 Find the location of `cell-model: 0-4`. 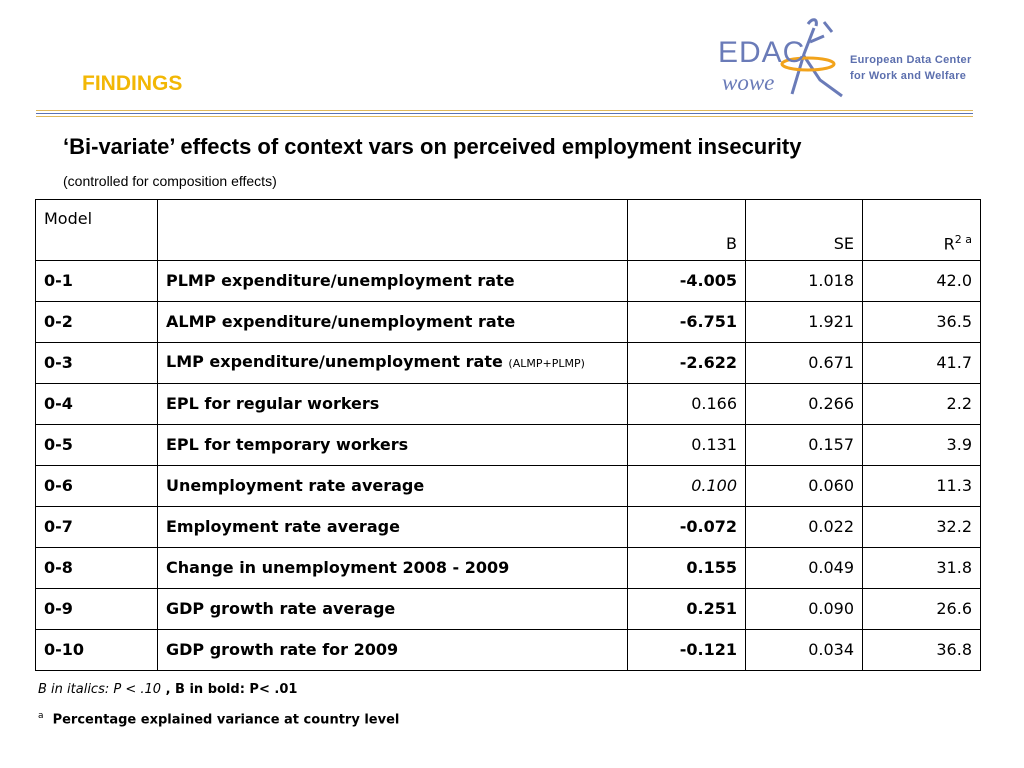

cell-model: 0-4 is located at coordinates (96, 404).